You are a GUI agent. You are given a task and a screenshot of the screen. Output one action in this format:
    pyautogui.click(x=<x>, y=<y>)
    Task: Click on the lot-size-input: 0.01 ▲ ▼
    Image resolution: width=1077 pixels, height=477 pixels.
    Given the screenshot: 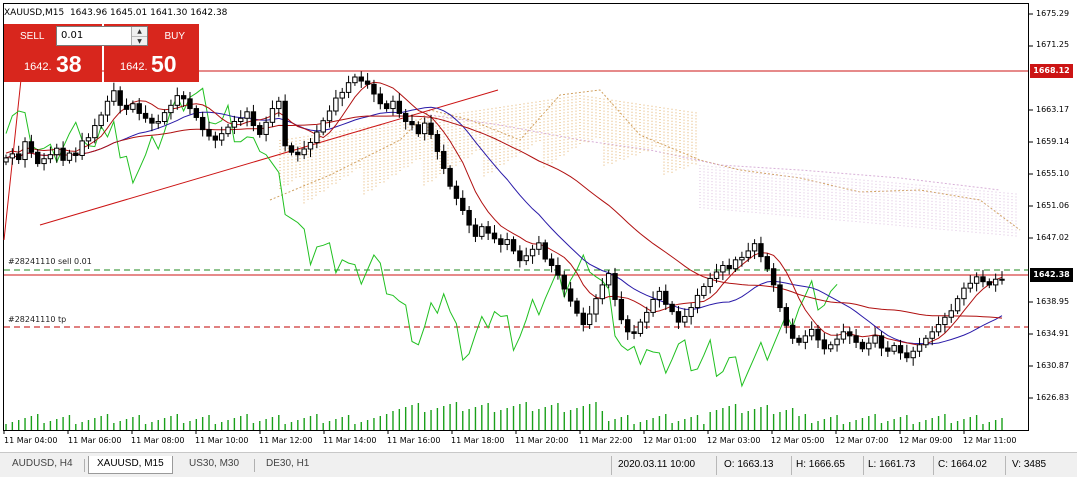 What is the action you would take?
    pyautogui.click(x=102, y=36)
    